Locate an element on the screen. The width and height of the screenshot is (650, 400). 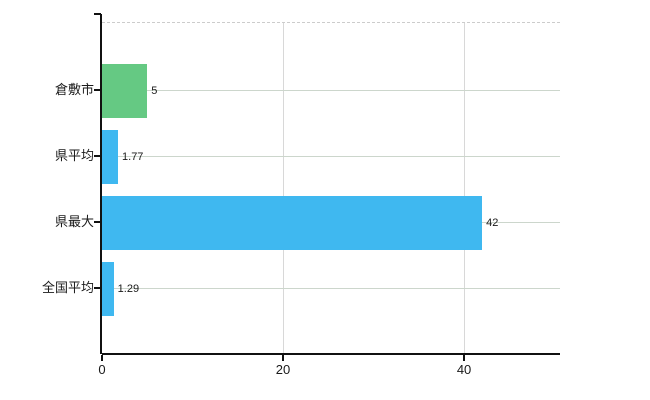
category-label-県最大: 県最大 is located at coordinates (74, 221).